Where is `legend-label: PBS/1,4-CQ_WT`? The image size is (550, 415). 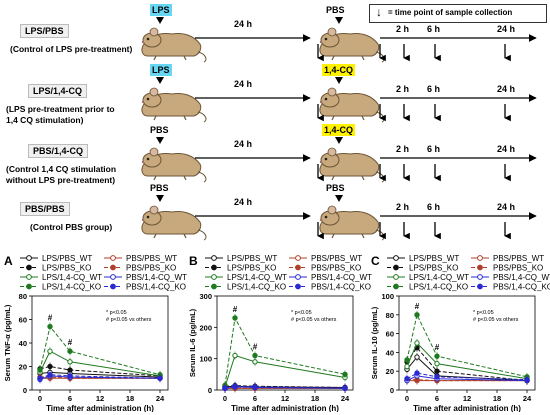 legend-label: PBS/1,4-CQ_WT is located at coordinates (341, 277).